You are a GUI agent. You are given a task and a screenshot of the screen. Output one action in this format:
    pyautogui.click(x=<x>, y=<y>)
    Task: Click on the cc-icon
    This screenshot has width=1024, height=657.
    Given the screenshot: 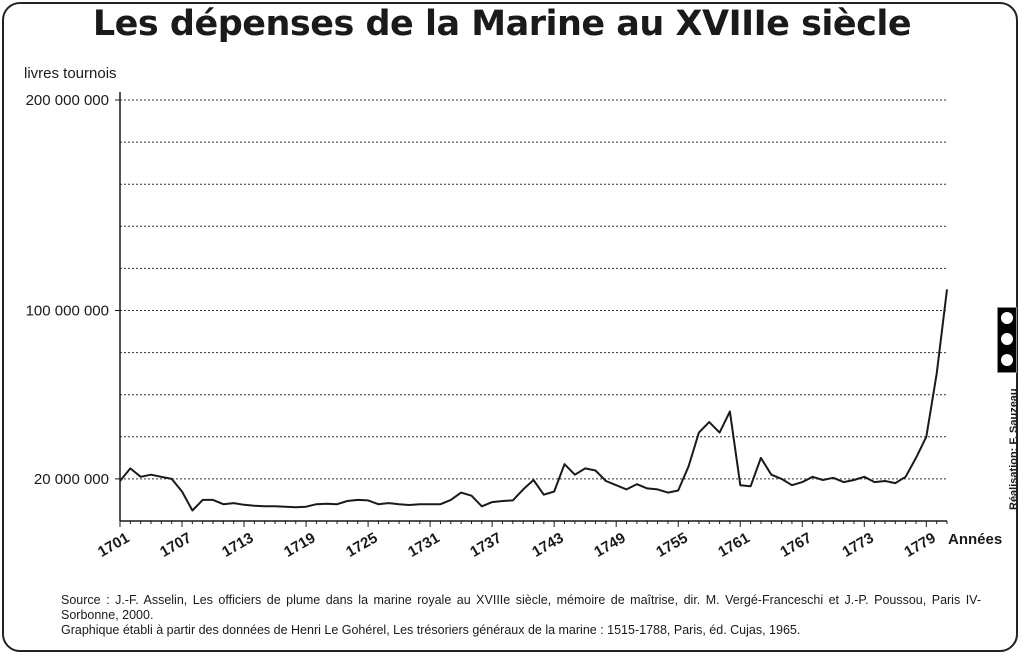 What is the action you would take?
    pyautogui.click(x=1007, y=318)
    